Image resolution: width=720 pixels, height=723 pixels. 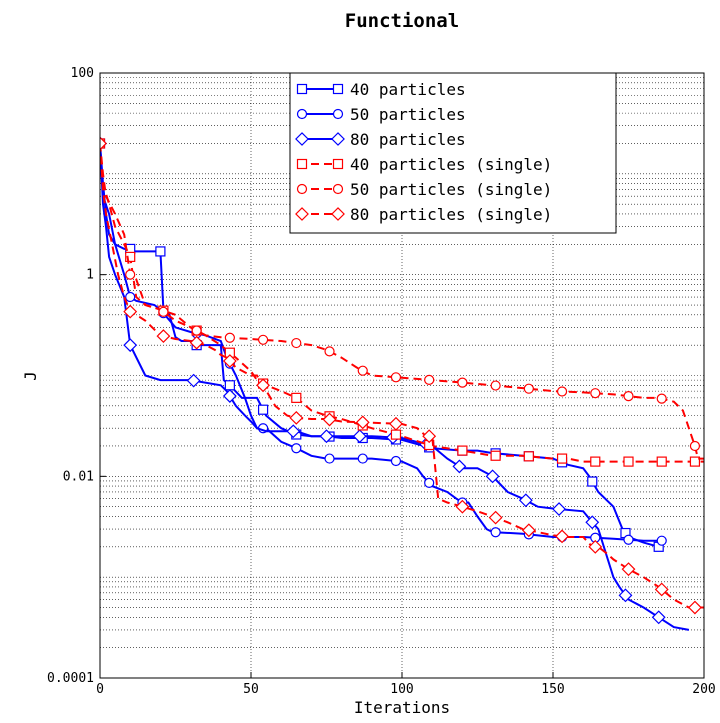 What do you see at coordinates (78, 476) in the screenshot?
I see `y-tick-label: 0.01` at bounding box center [78, 476].